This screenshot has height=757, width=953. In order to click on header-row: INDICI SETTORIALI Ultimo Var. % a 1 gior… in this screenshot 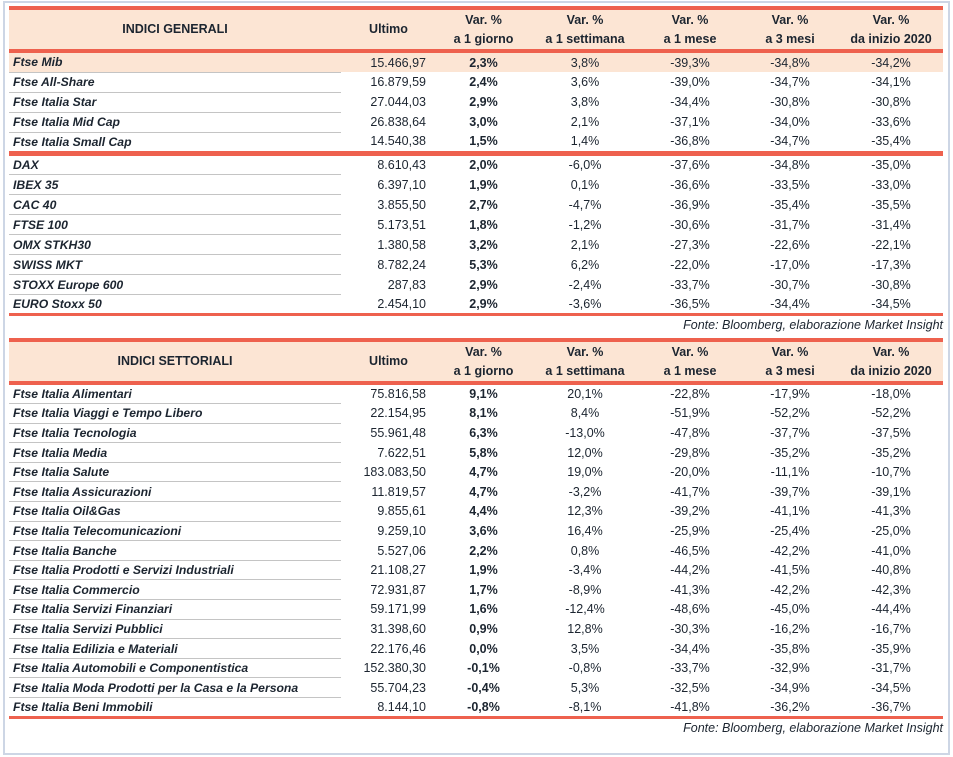, I will do `click(476, 360)`.